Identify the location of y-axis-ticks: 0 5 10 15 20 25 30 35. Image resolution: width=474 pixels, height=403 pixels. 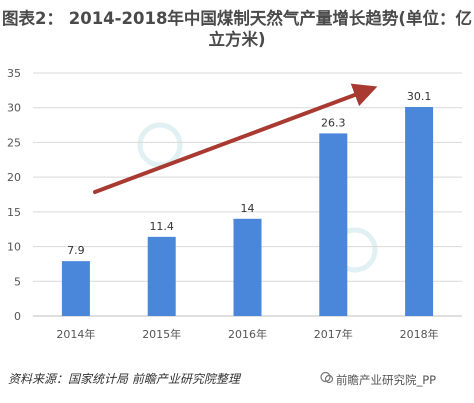
(14, 195).